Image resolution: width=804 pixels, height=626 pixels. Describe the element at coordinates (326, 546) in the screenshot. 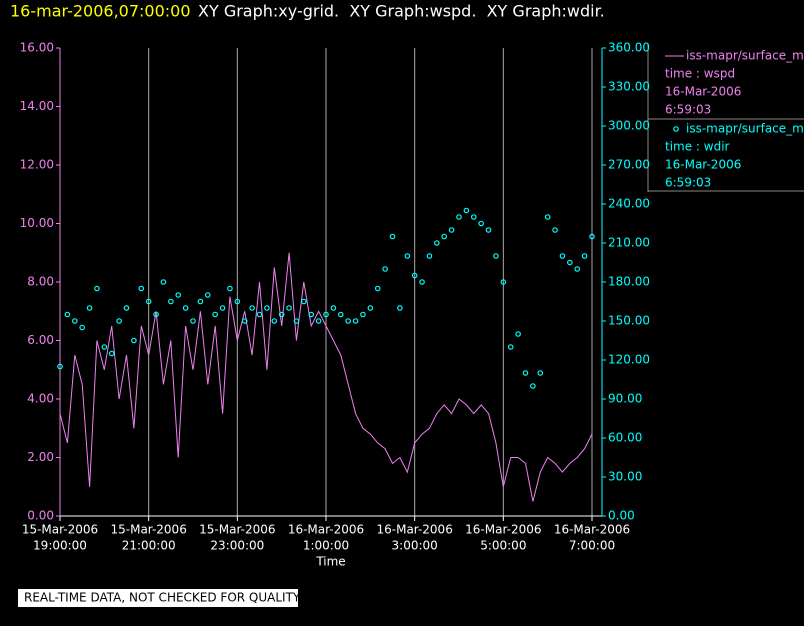

I see `x-tick-label: 1:00:00` at that location.